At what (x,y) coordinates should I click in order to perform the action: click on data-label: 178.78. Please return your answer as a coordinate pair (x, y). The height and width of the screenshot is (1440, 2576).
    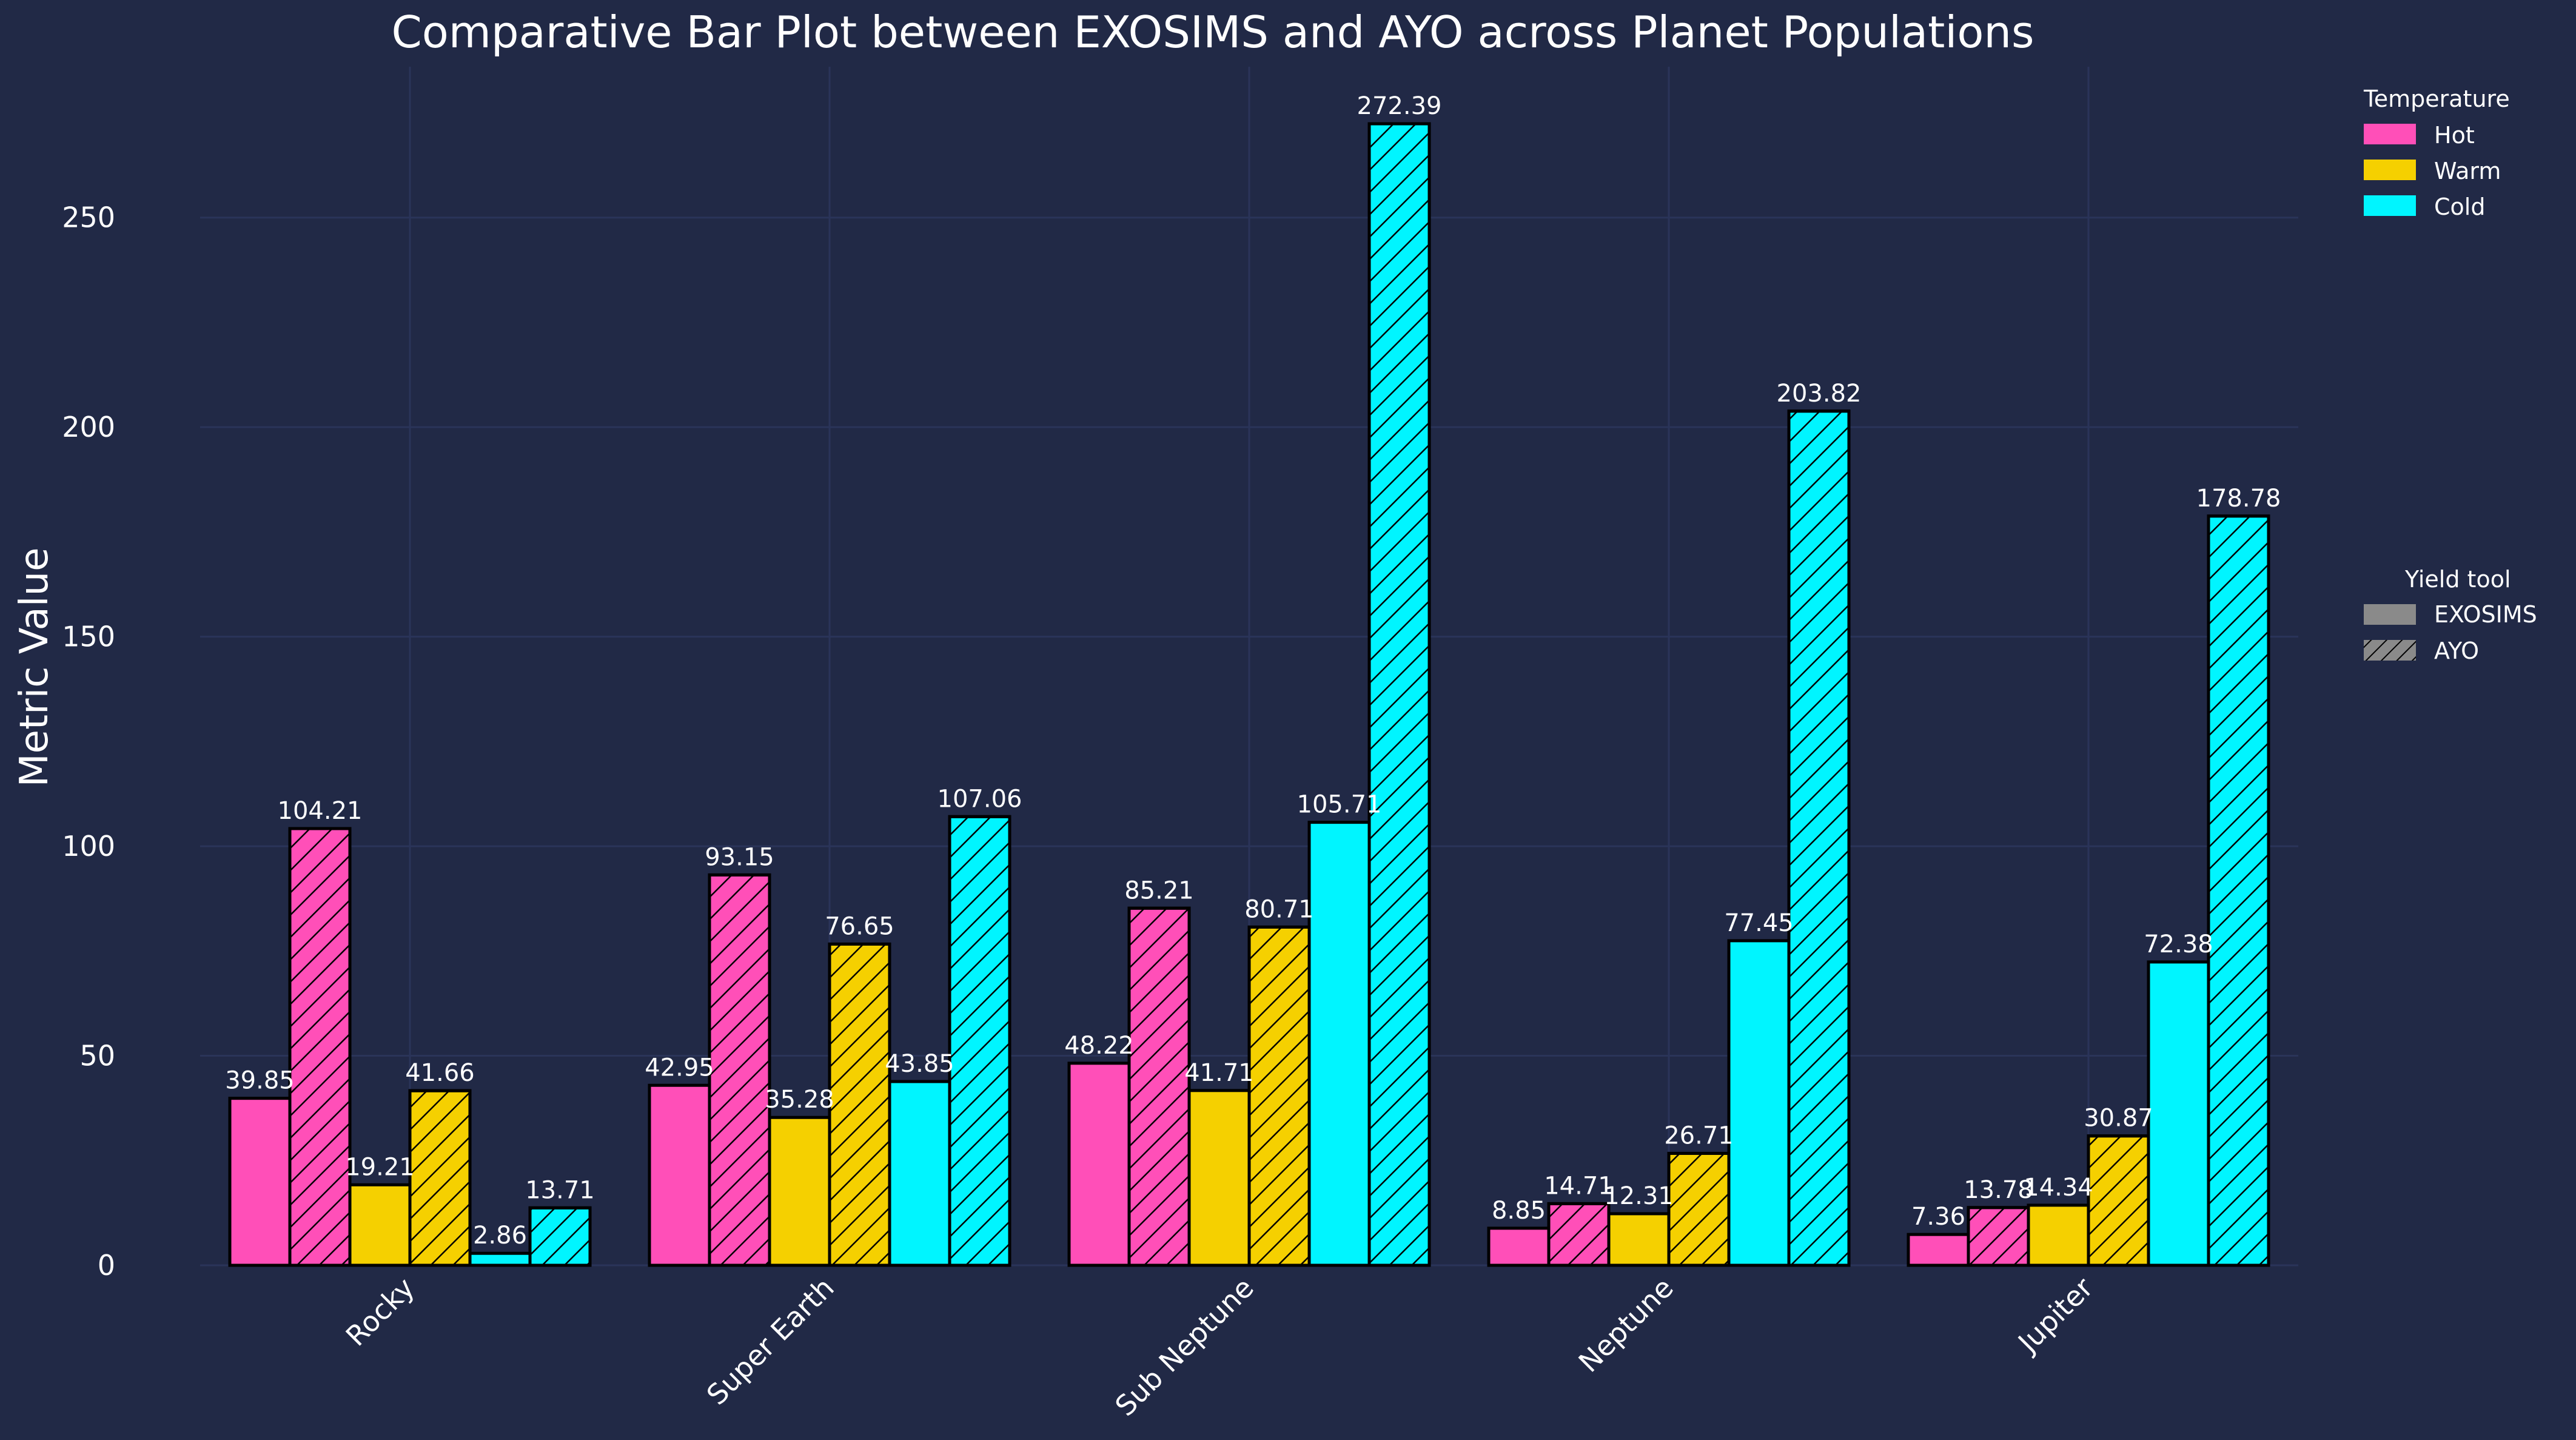
    Looking at the image, I should click on (2238, 499).